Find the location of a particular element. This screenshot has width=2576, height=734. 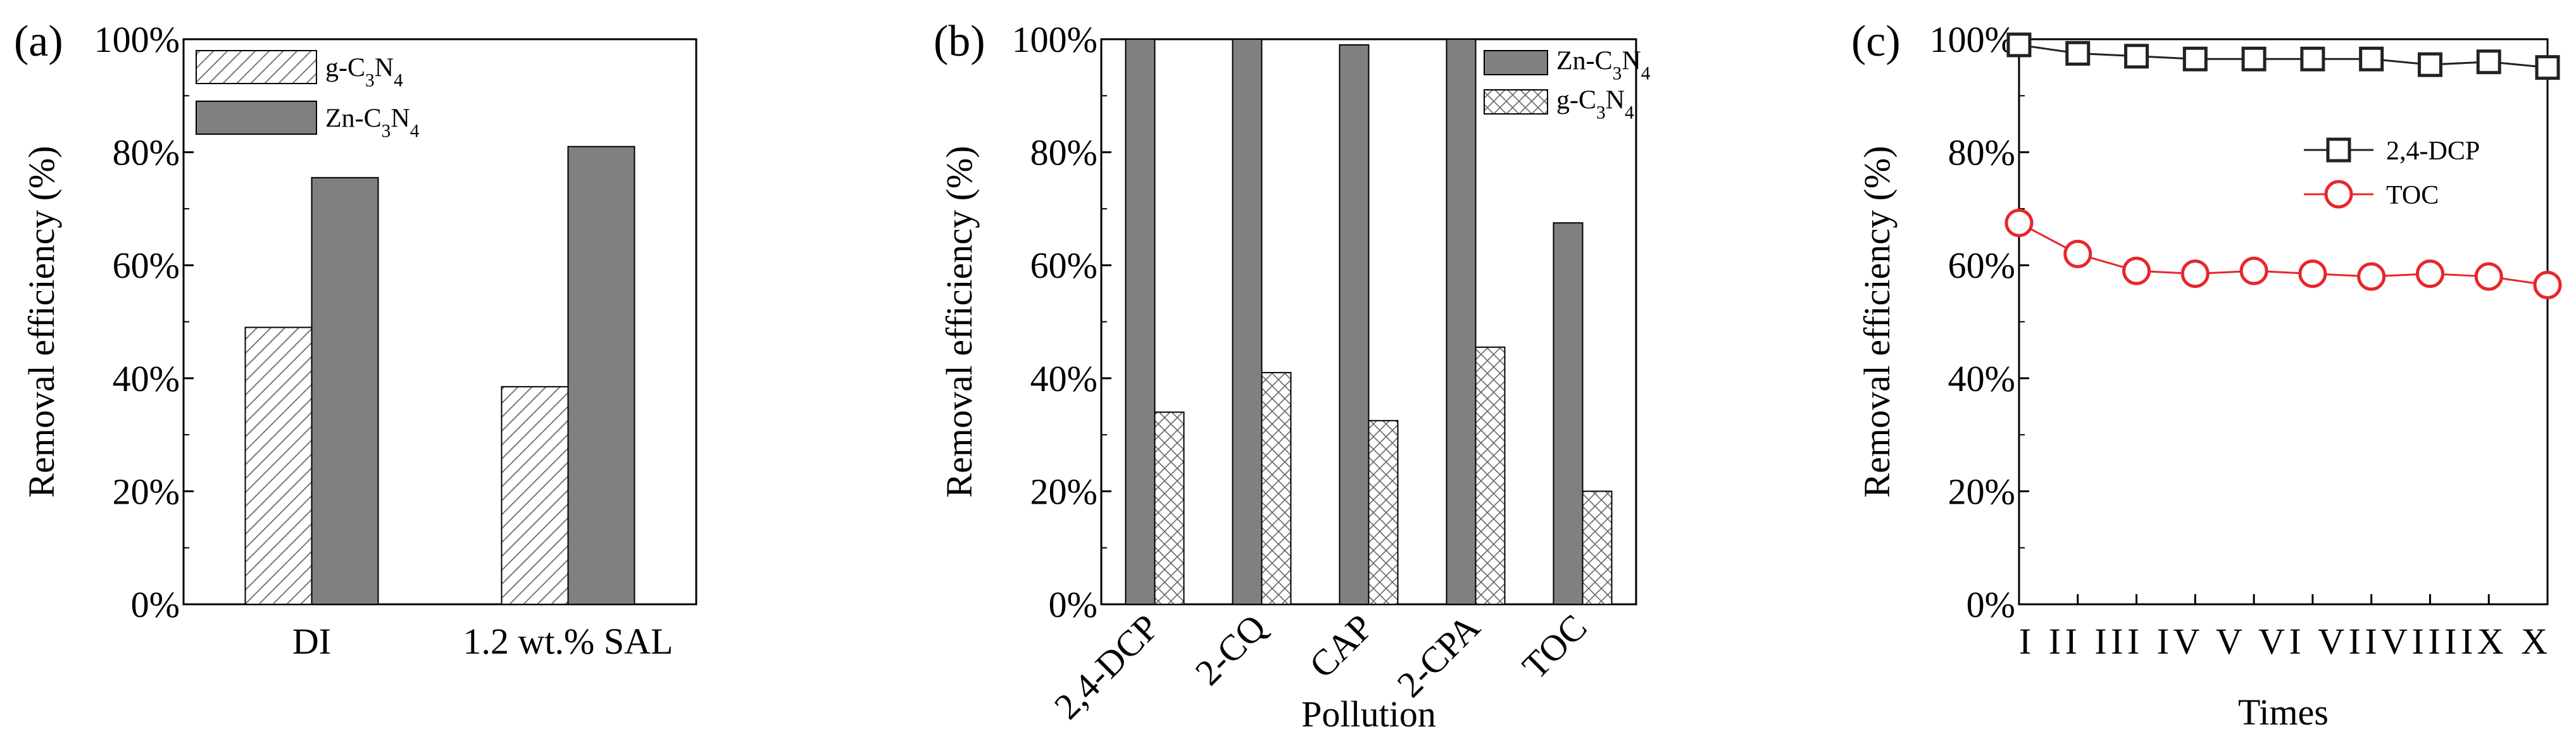

x-tick-label: 2-CPA is located at coordinates (1438, 655).